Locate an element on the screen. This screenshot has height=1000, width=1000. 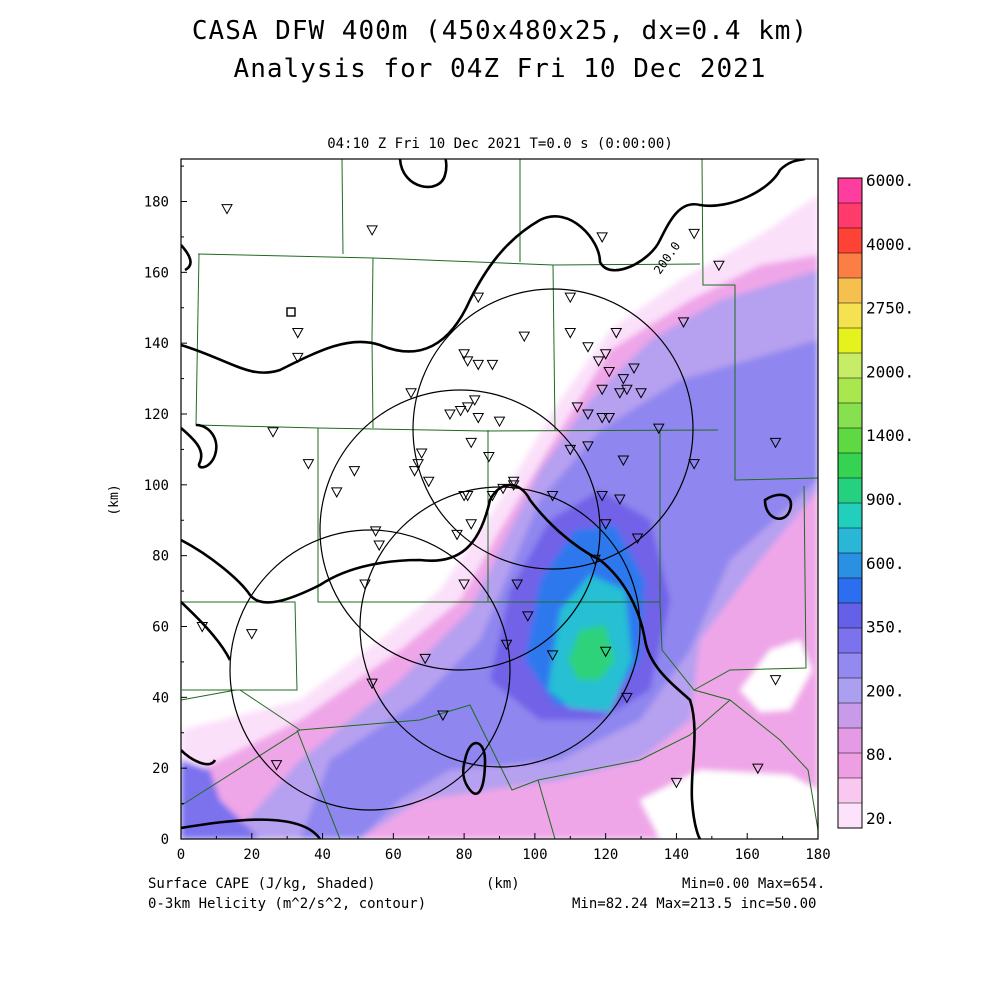
y-tick-label: 140 is located at coordinates (156, 344).